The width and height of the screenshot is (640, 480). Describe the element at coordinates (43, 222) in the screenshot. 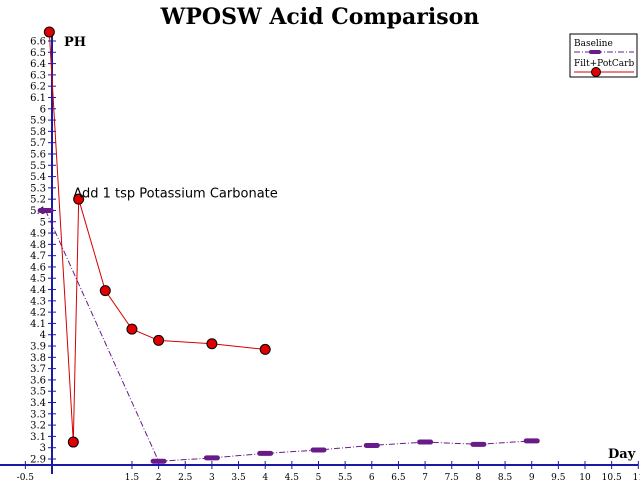

I see `y-tick-label: 5` at that location.